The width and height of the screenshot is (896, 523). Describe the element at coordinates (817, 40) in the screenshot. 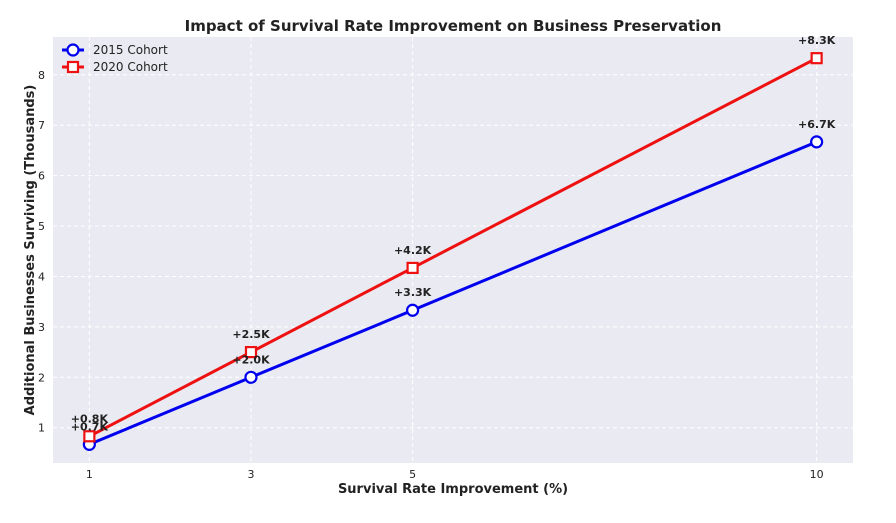

I see `data-label: +8.3K` at that location.